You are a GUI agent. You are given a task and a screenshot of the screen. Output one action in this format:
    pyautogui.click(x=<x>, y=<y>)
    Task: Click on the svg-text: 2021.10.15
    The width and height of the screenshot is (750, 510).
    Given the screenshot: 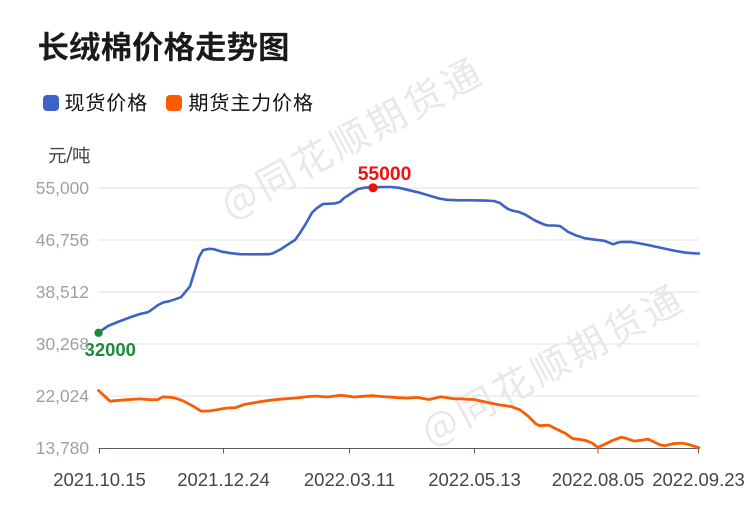 What is the action you would take?
    pyautogui.click(x=99, y=479)
    